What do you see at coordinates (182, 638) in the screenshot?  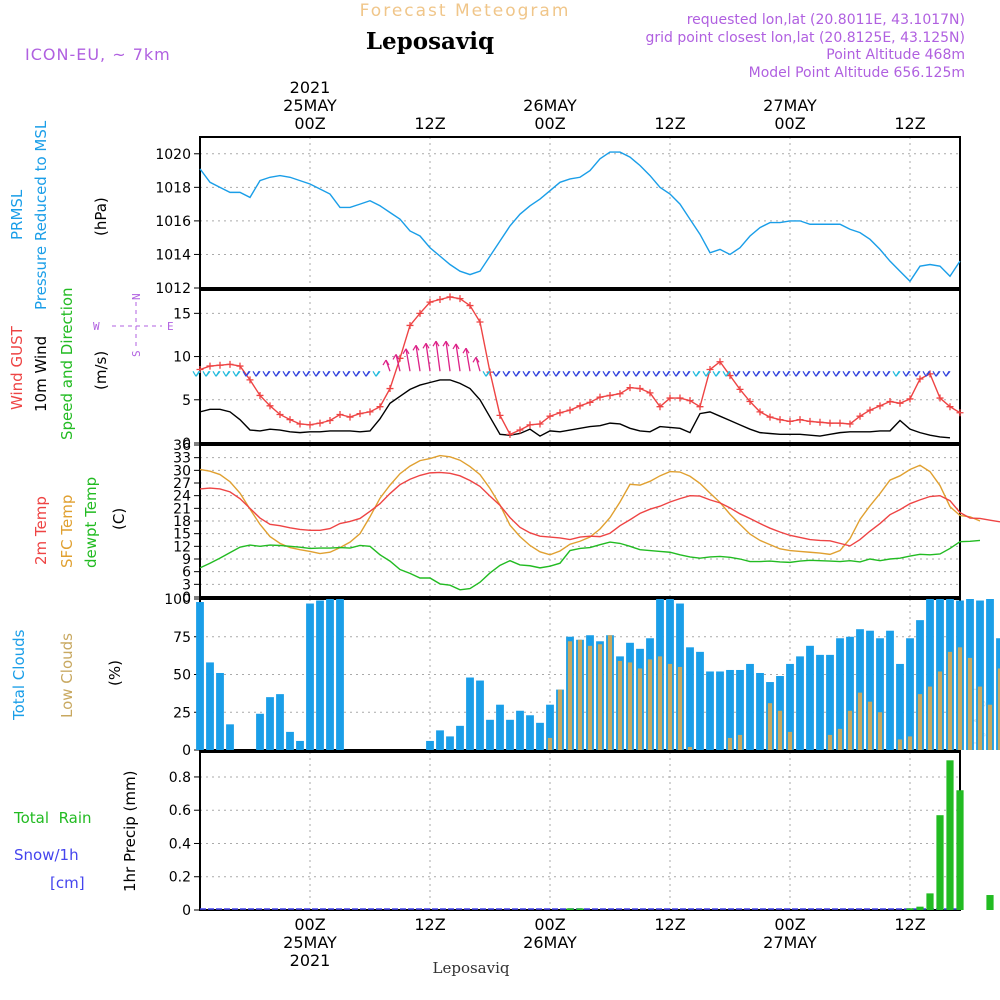 I see `y-tick-label: 75` at bounding box center [182, 638].